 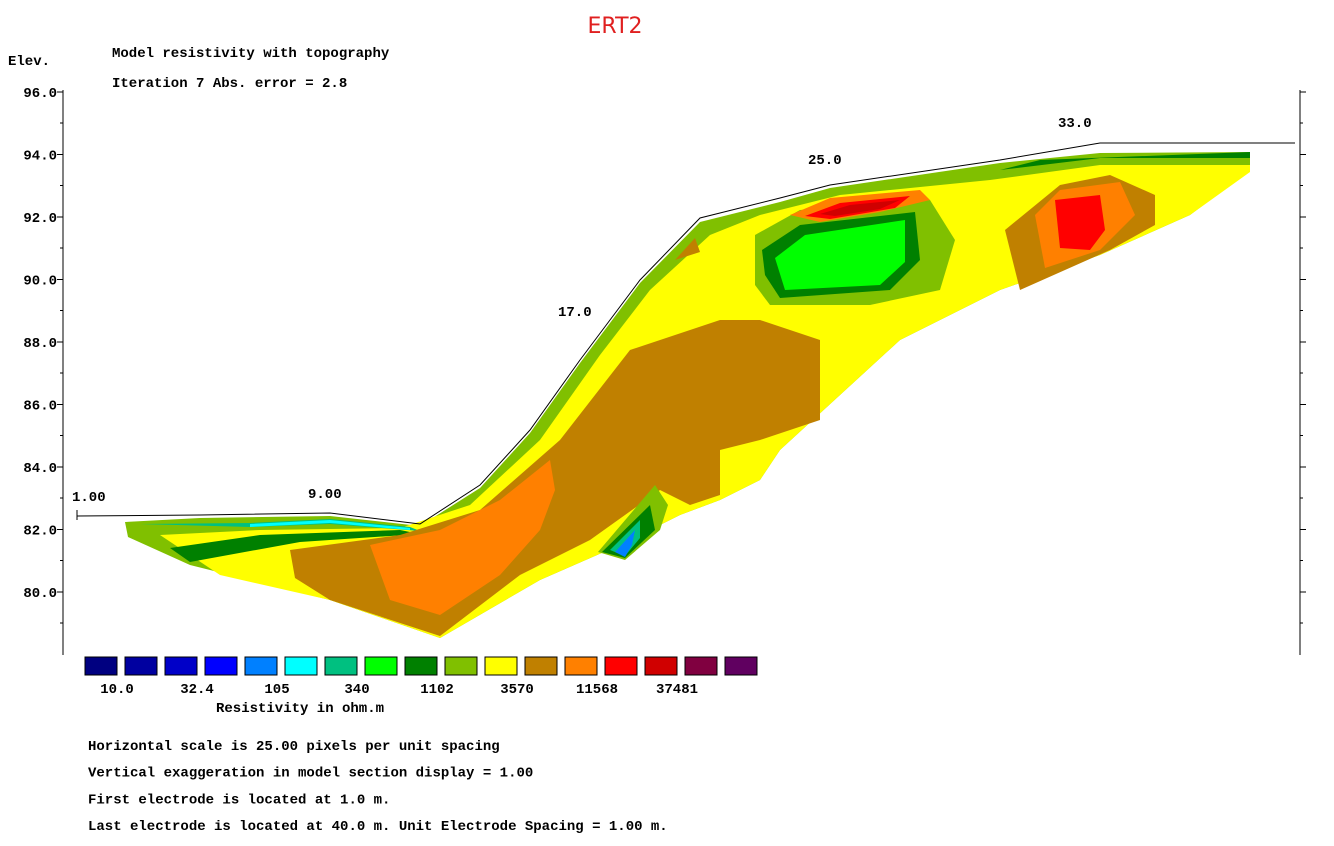 What do you see at coordinates (117, 690) in the screenshot?
I see `legend-label: 10.0` at bounding box center [117, 690].